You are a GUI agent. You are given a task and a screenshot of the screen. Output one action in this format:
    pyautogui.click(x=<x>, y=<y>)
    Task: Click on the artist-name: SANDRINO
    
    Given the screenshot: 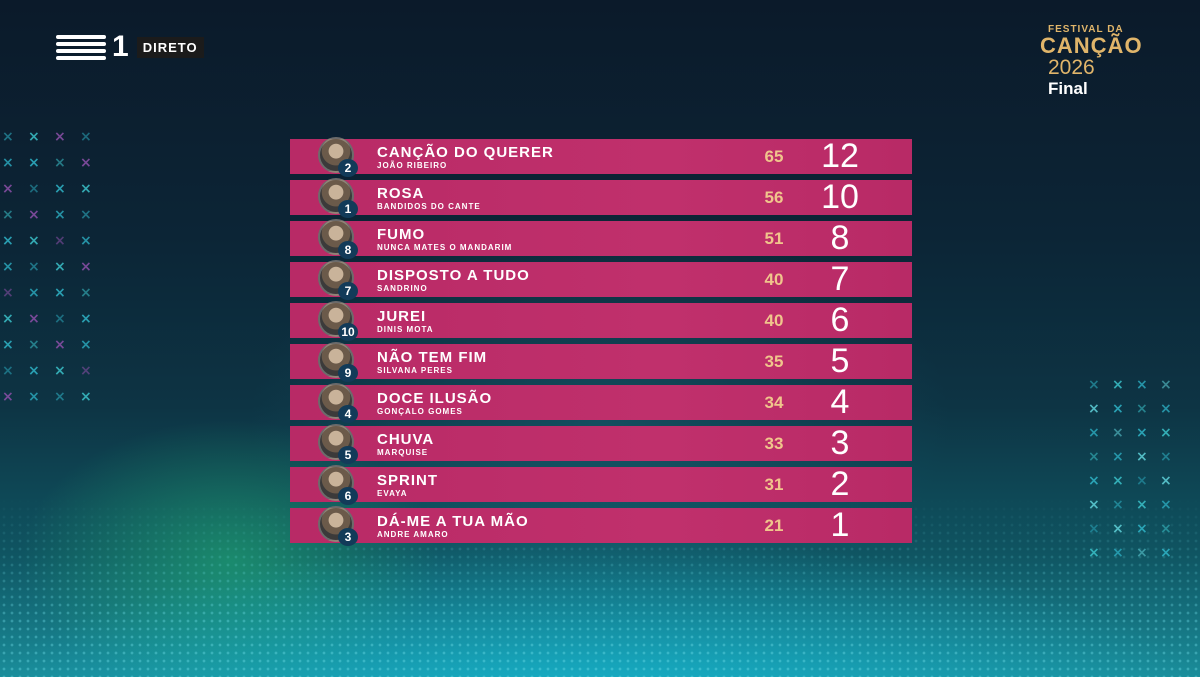 What is the action you would take?
    pyautogui.click(x=402, y=288)
    